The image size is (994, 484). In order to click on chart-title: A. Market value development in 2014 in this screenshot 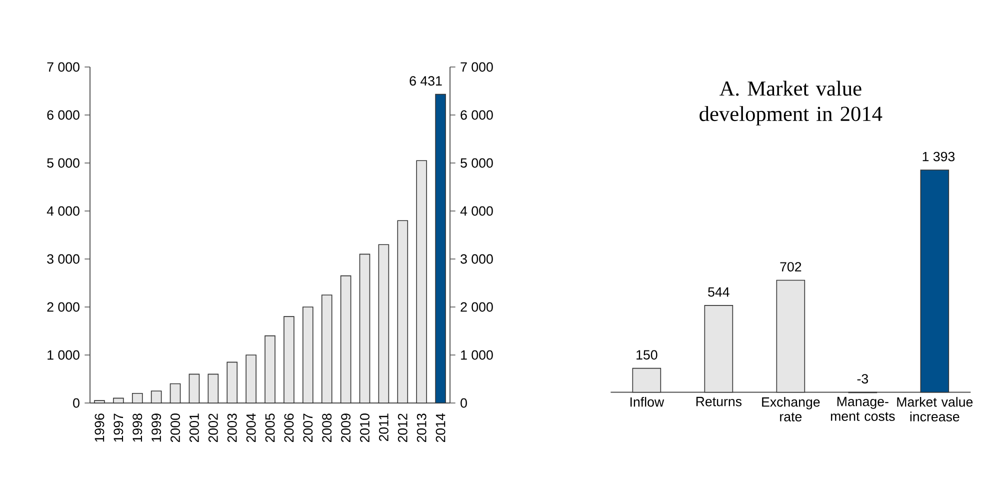, I will do `click(791, 103)`.